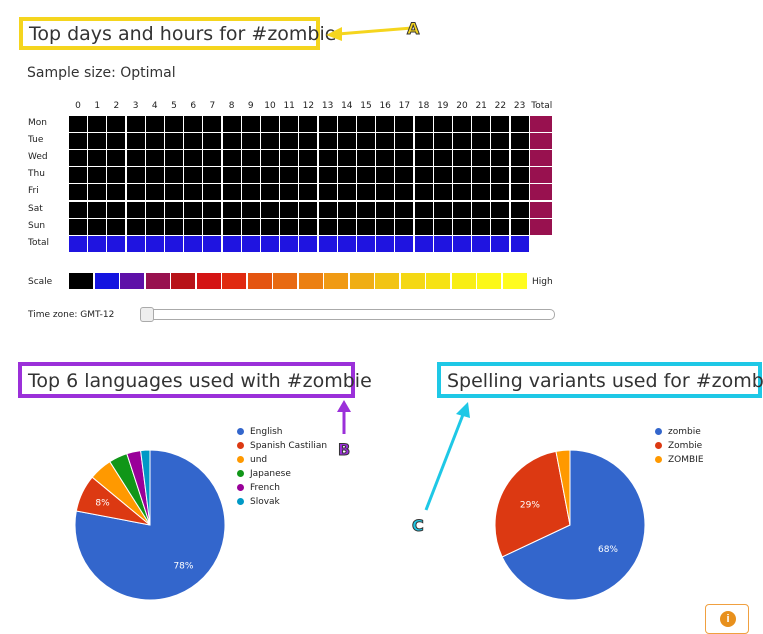 The height and width of the screenshot is (634, 763). I want to click on spelling-slice, so click(573, 525).